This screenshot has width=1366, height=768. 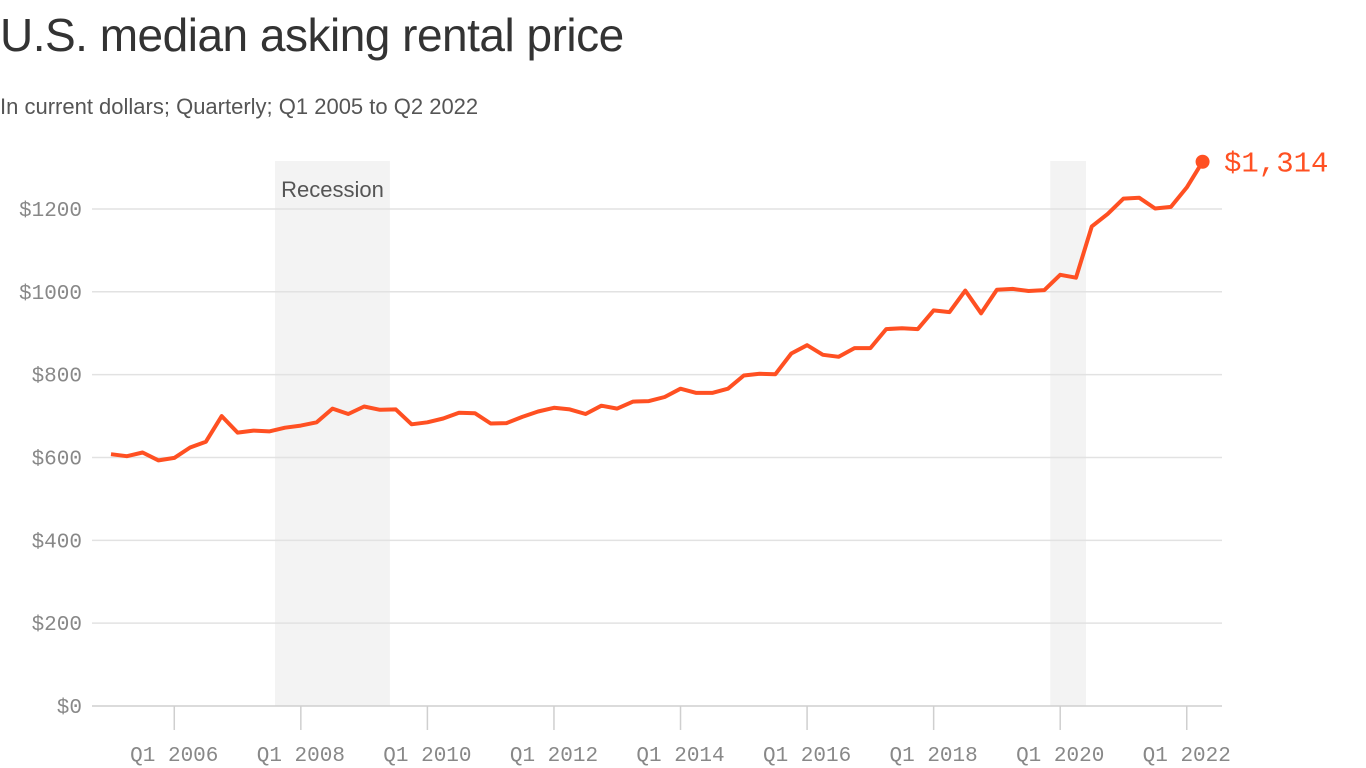 I want to click on y-tick-label: $200, so click(x=57, y=625).